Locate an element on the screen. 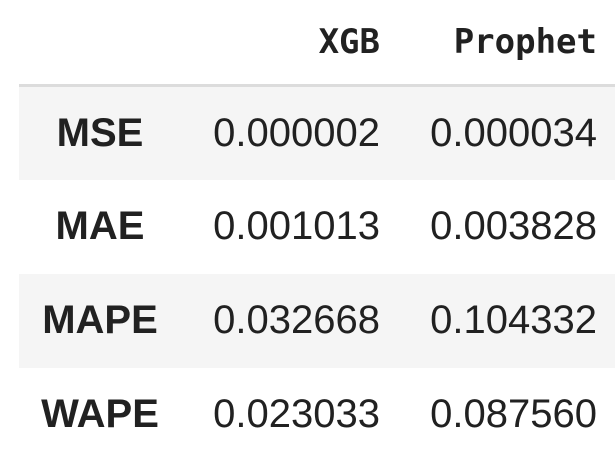 This screenshot has width=615, height=456. cell-mae-xgb: 0.001013 is located at coordinates (296, 226).